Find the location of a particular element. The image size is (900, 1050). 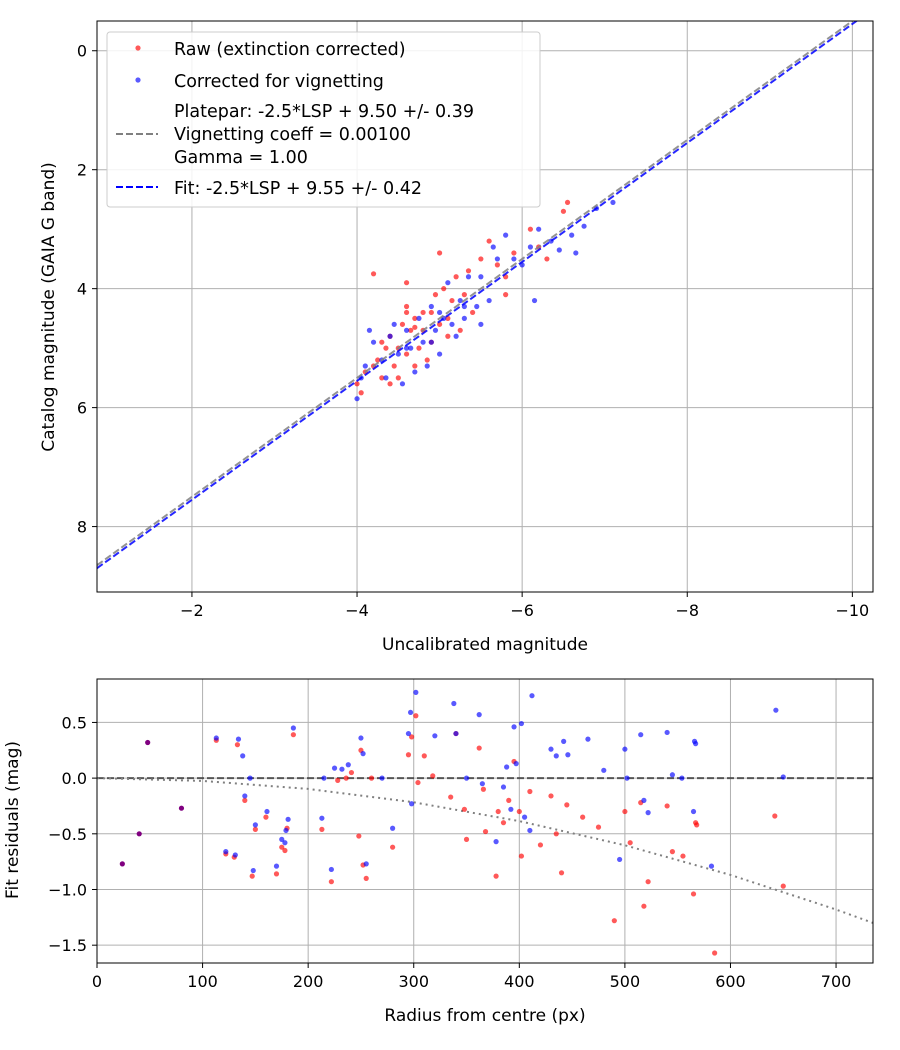

residuals-x-tick-label: 600 is located at coordinates (730, 981).